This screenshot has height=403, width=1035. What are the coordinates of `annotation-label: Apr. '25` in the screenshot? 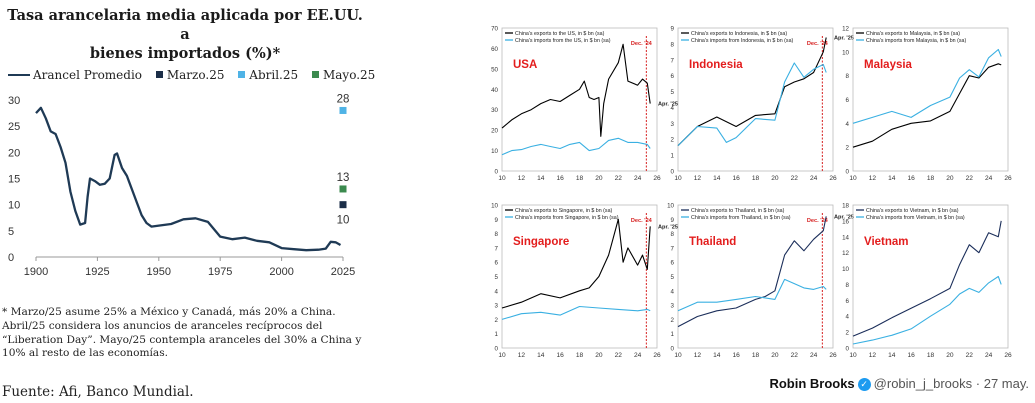 It's located at (668, 105).